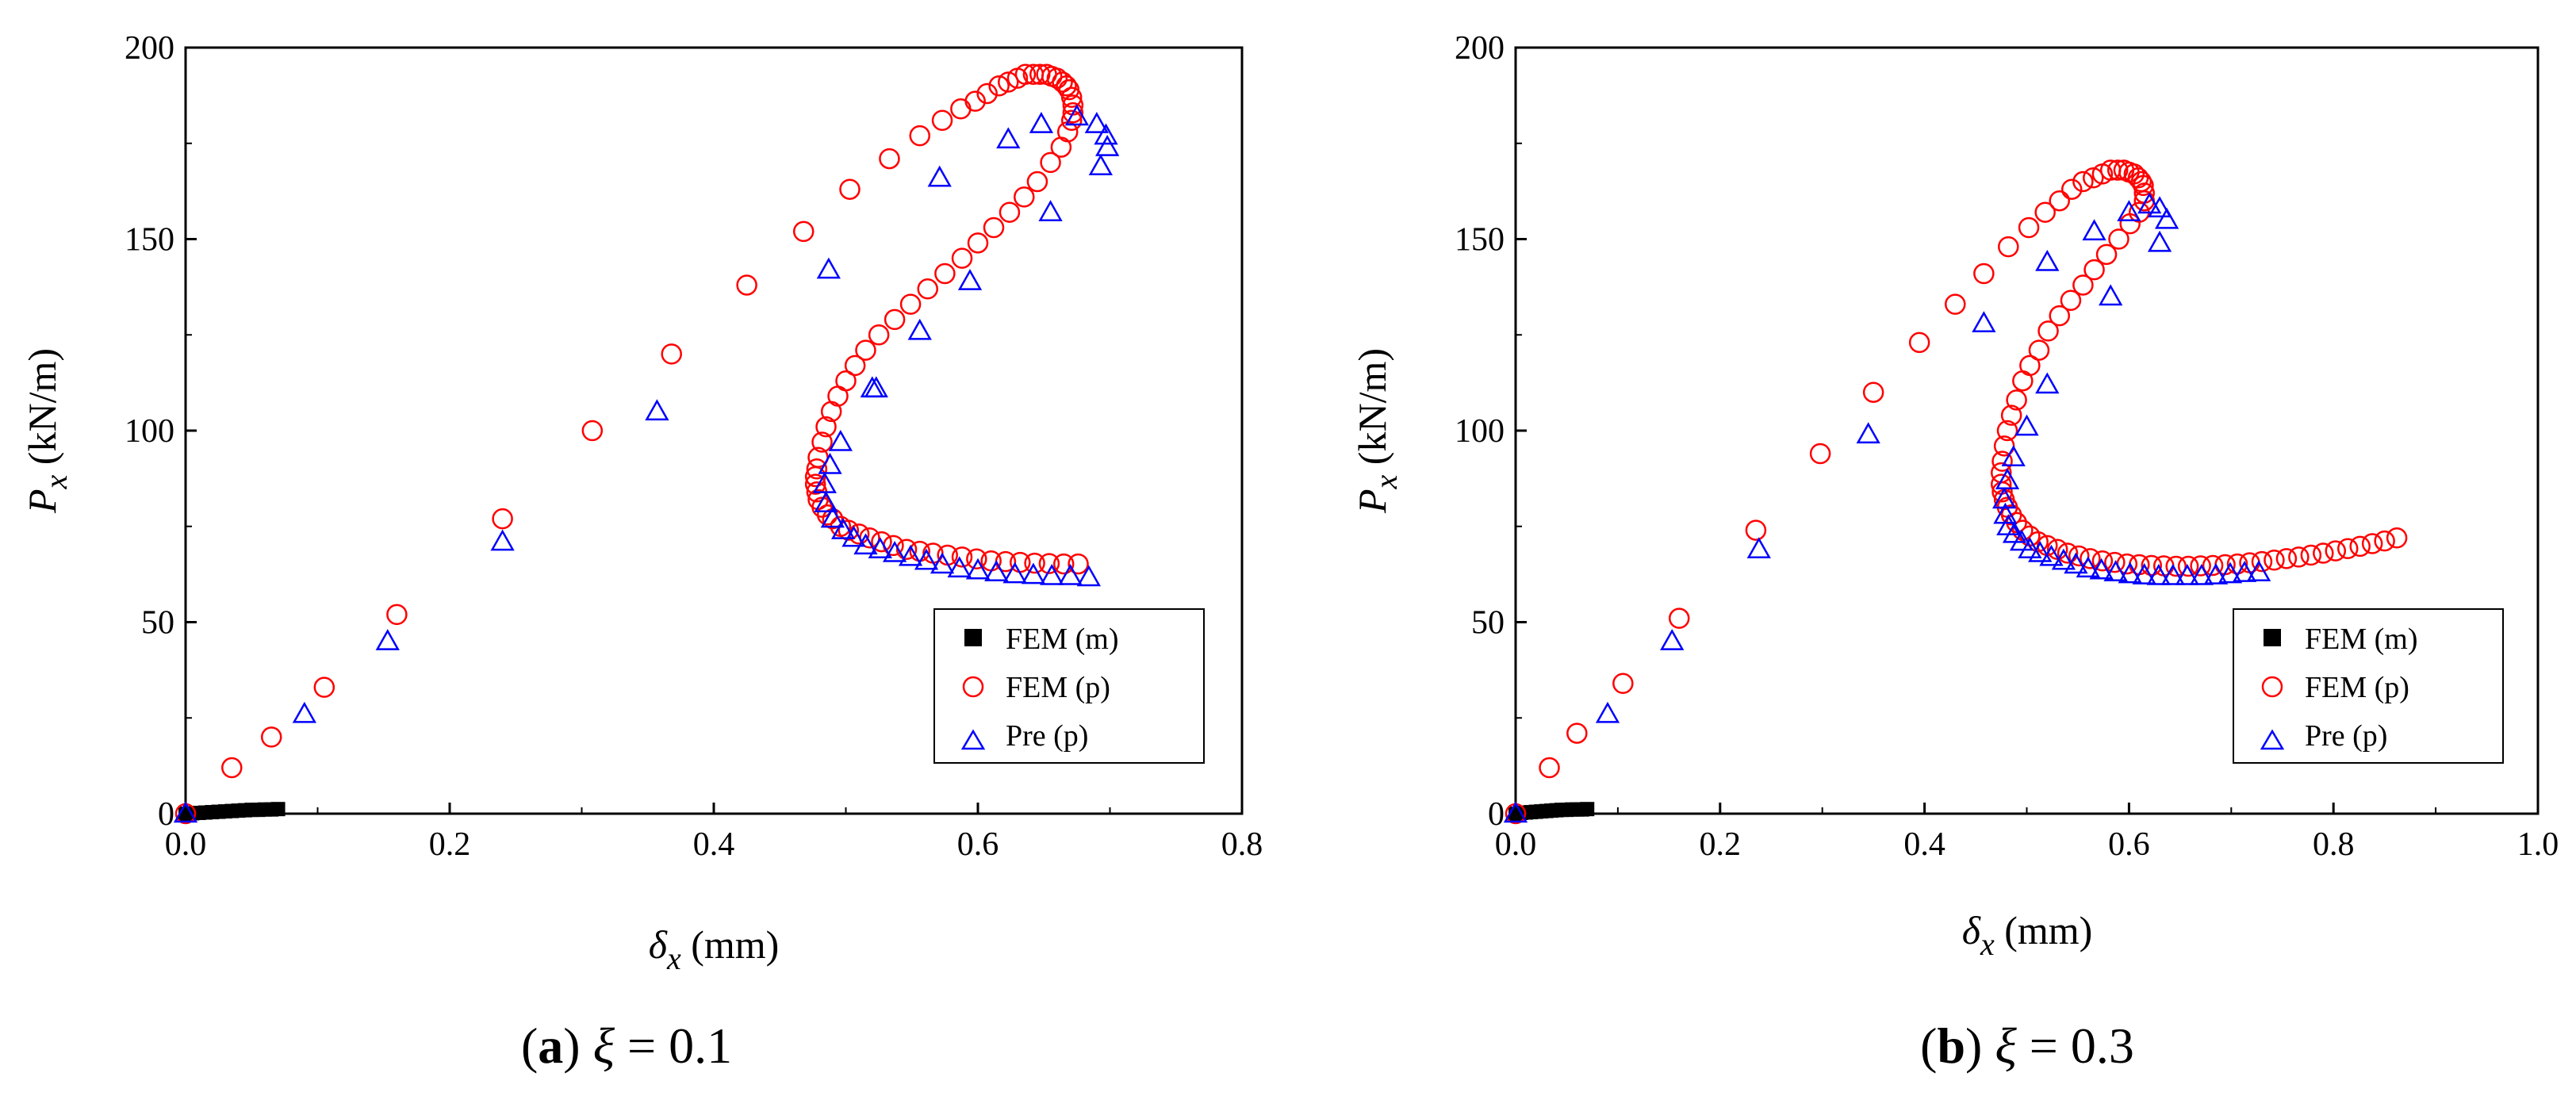 This screenshot has height=1096, width=2576. I want to click on b-x-tick-label-1: 0.2, so click(1721, 844).